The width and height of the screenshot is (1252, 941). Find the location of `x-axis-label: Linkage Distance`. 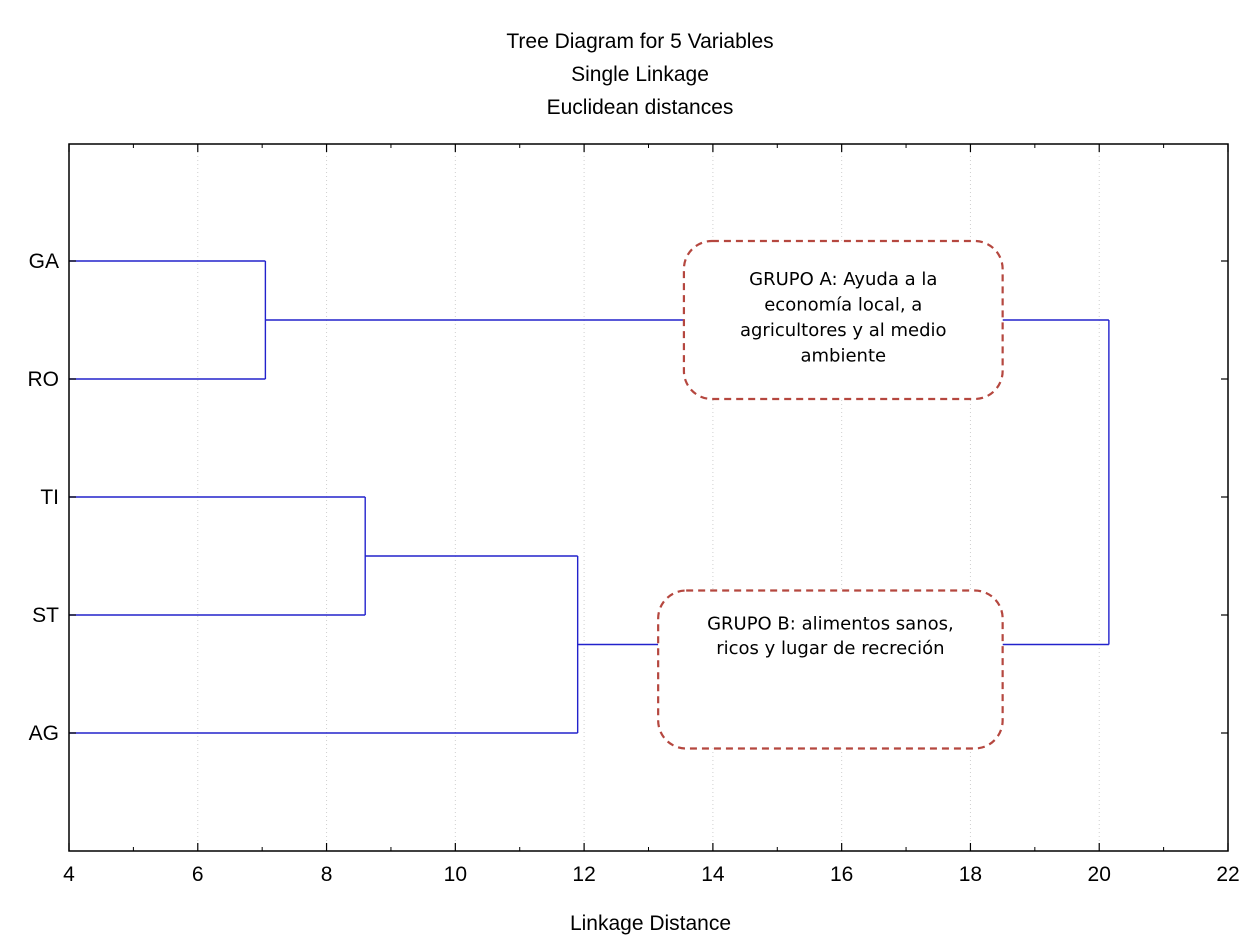

x-axis-label: Linkage Distance is located at coordinates (650, 923).